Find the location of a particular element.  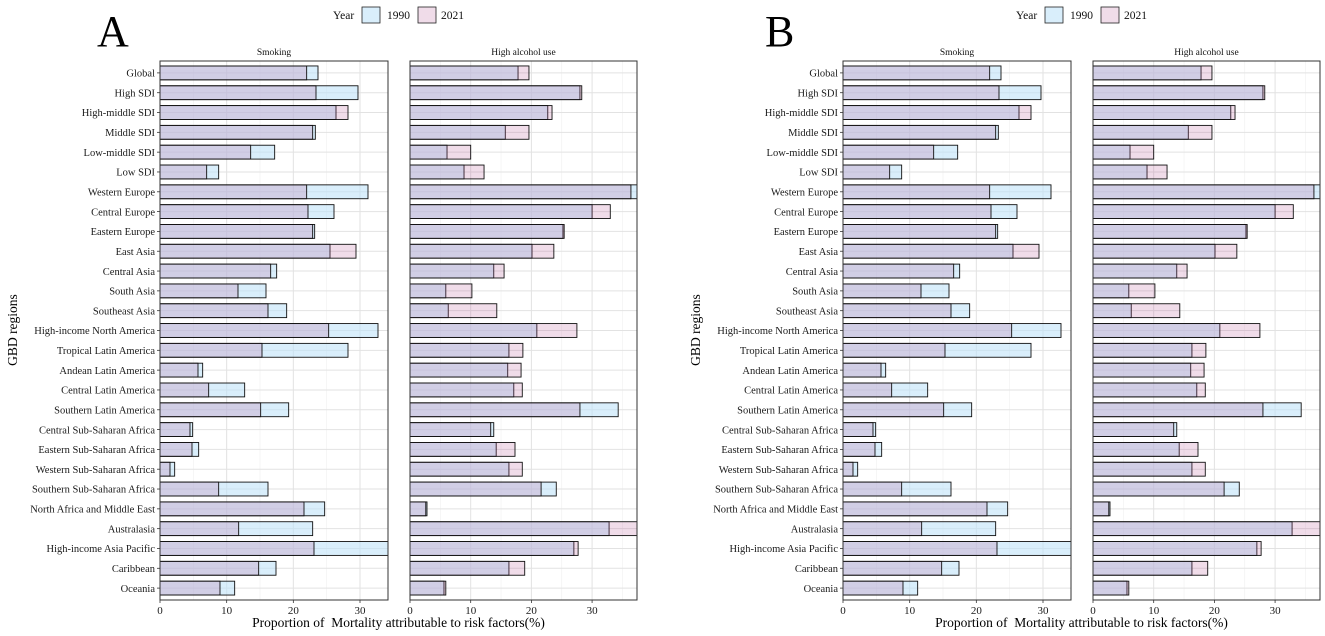

y-tick-label-north-africa-and-middle-east: North Africa and Middle East is located at coordinates (775, 510).